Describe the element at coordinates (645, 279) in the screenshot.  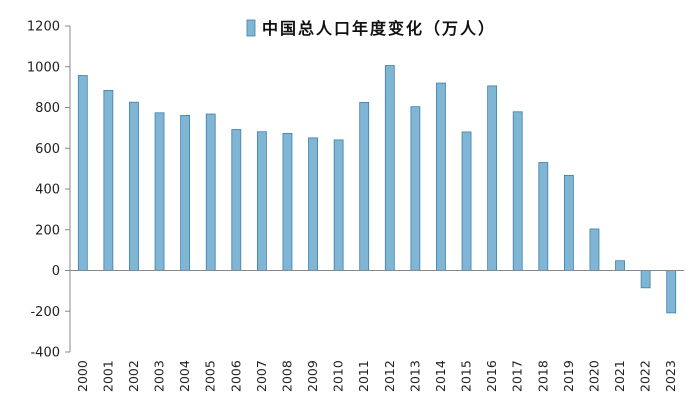
I see `bar-2022` at that location.